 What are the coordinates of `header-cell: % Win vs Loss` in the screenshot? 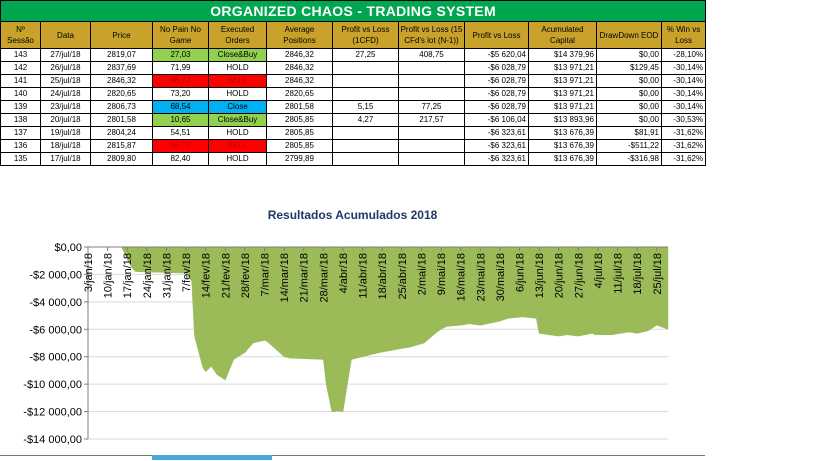 It's located at (683, 35).